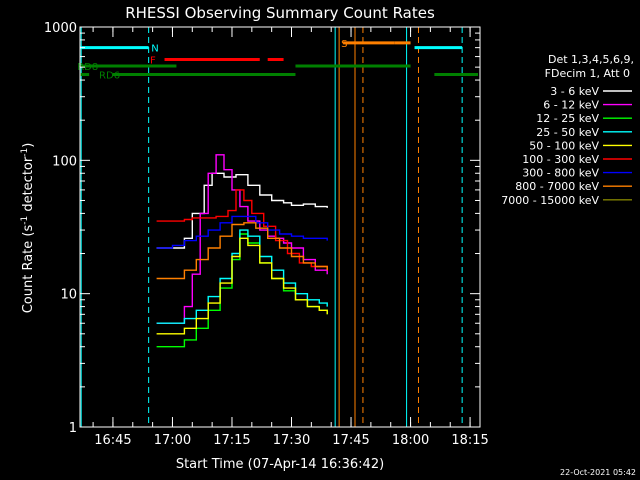 The image size is (640, 480). Describe the element at coordinates (560, 159) in the screenshot. I see `legend-label: 100 - 300 keV` at that location.